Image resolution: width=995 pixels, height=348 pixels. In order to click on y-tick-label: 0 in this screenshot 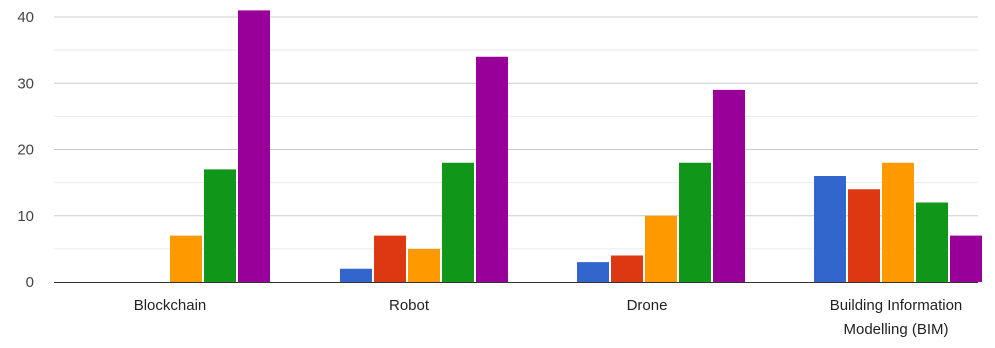, I will do `click(30, 282)`.